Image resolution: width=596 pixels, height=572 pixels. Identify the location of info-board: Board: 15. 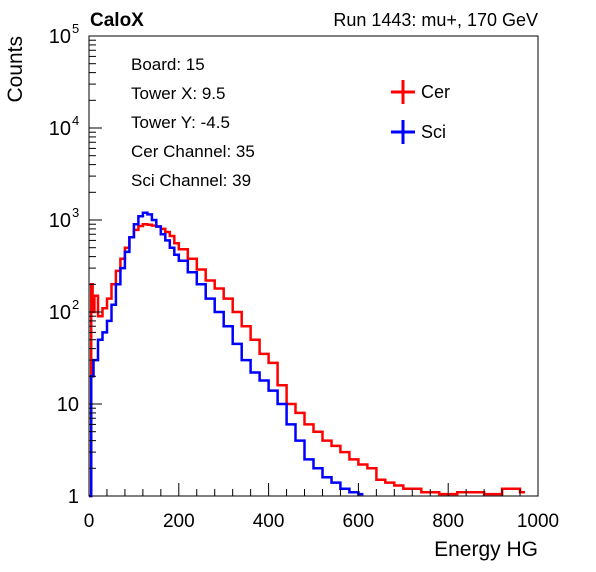
(168, 64).